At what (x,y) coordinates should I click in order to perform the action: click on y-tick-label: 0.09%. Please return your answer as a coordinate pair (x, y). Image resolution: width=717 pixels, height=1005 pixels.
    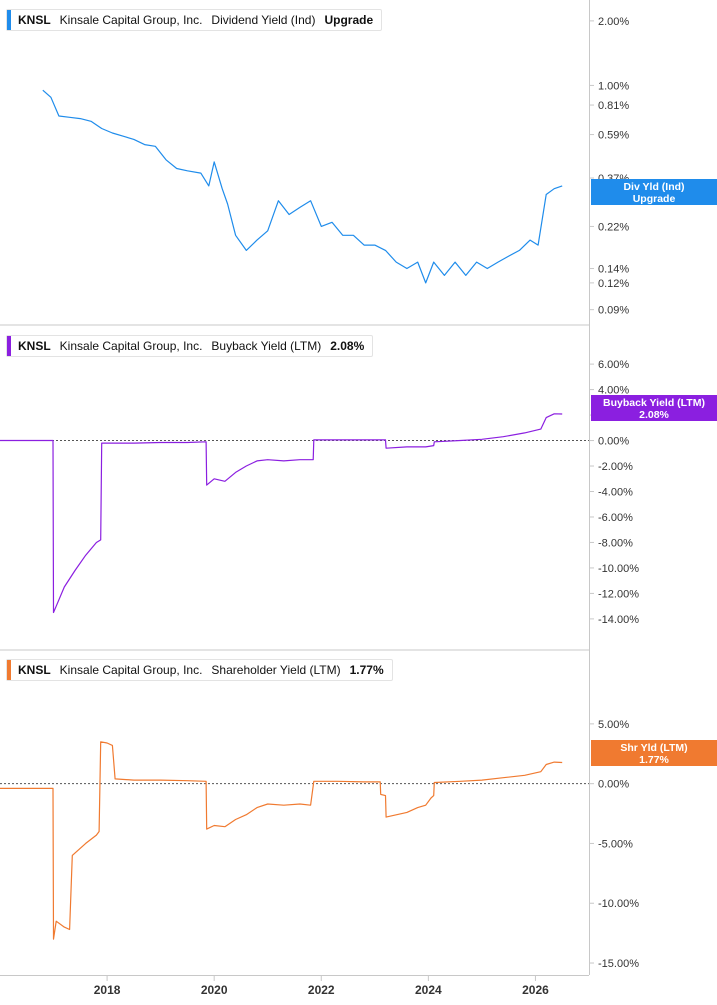
    Looking at the image, I should click on (613, 311).